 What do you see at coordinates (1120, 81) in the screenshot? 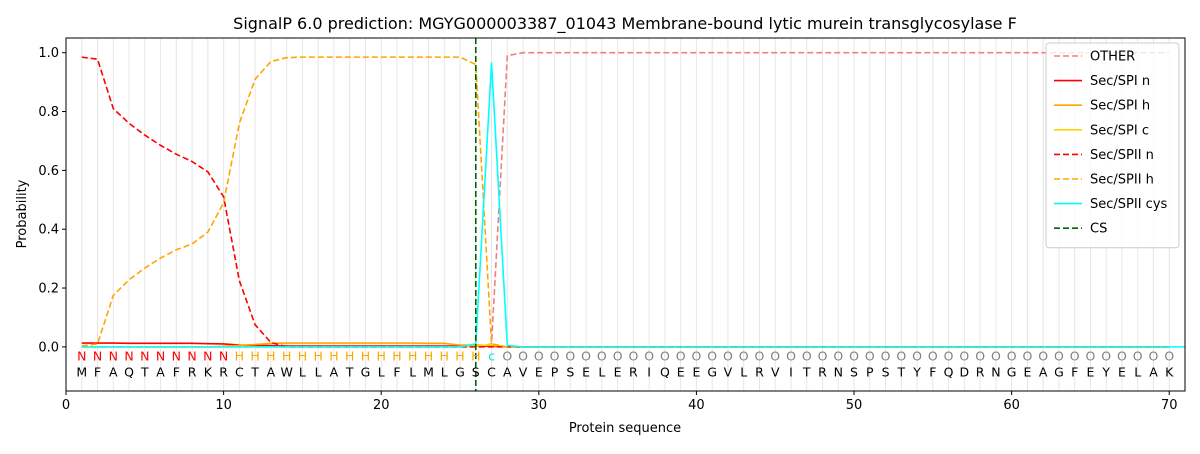
I see `legend-label: Sec/SPI n` at bounding box center [1120, 81].